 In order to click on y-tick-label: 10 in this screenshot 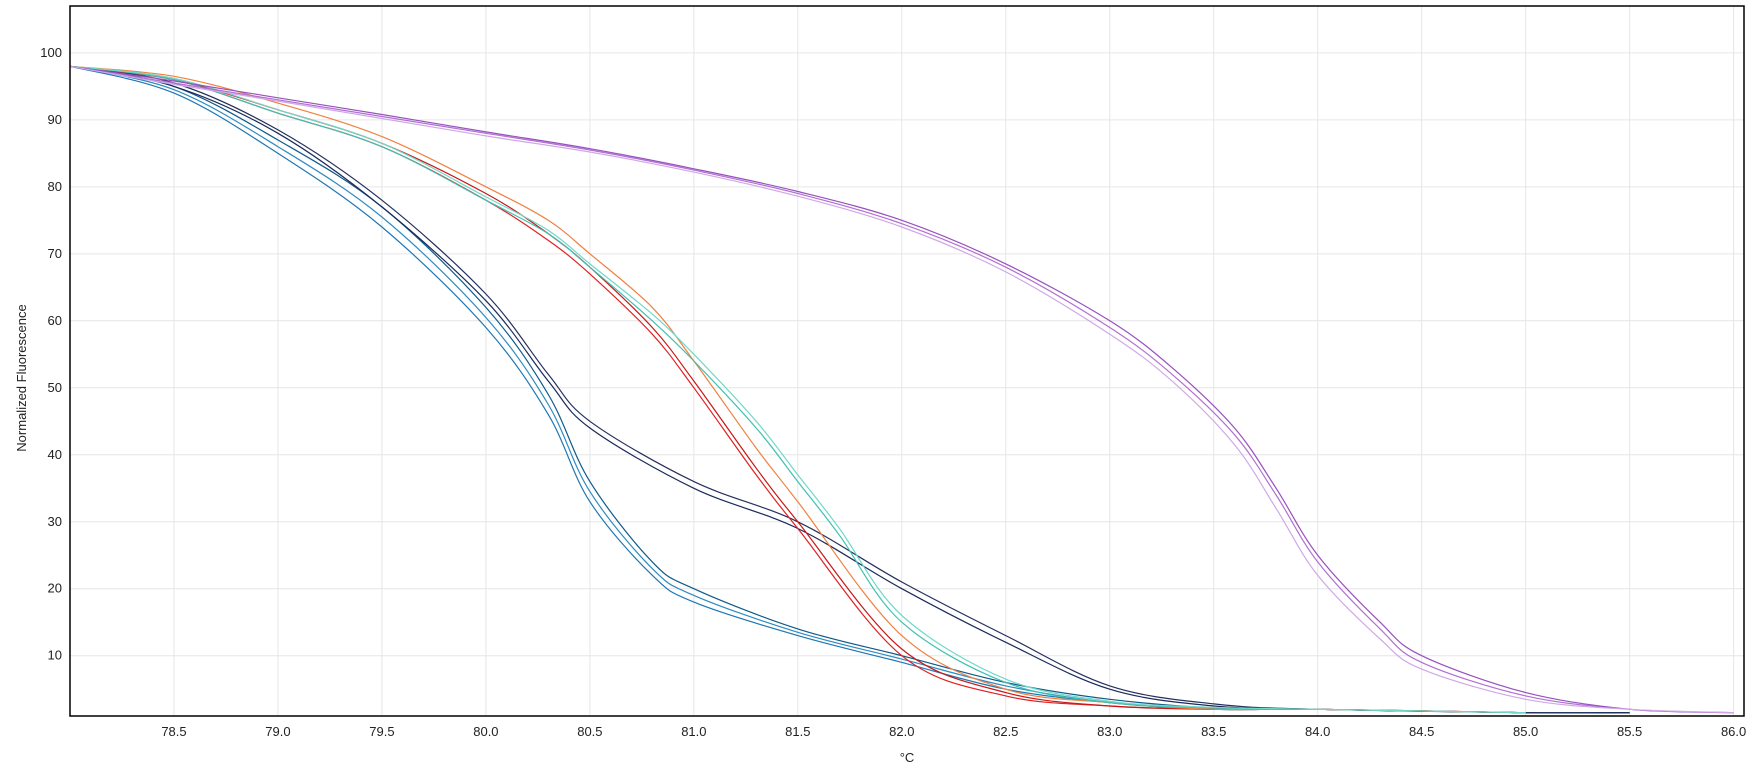, I will do `click(55, 655)`.